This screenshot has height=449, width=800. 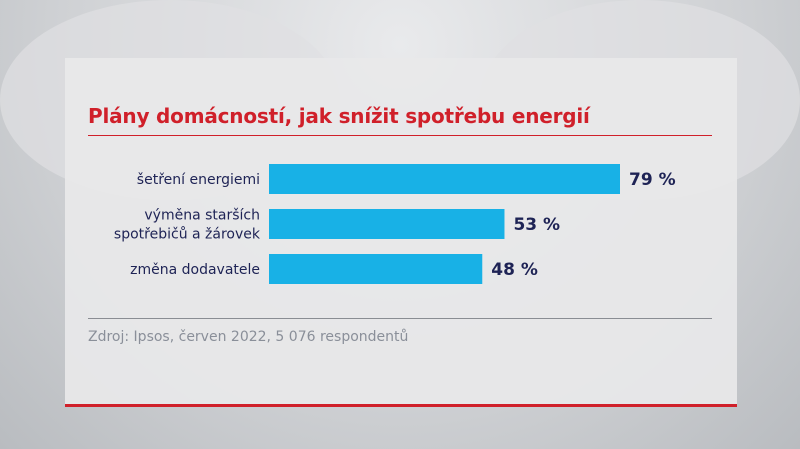 What do you see at coordinates (400, 318) in the screenshot?
I see `source-divider` at bounding box center [400, 318].